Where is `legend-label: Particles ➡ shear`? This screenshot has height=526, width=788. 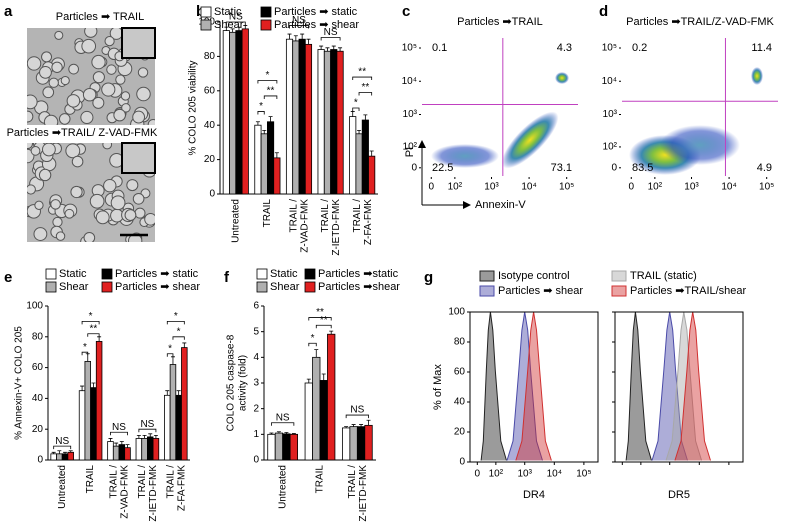 legend-label: Particles ➡ shear is located at coordinates (540, 291).